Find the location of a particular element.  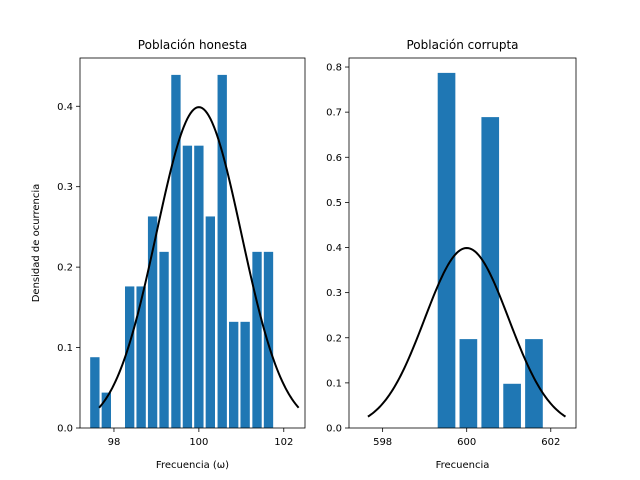

x-ticks-corrupta: 598 600 602 is located at coordinates (466, 438).